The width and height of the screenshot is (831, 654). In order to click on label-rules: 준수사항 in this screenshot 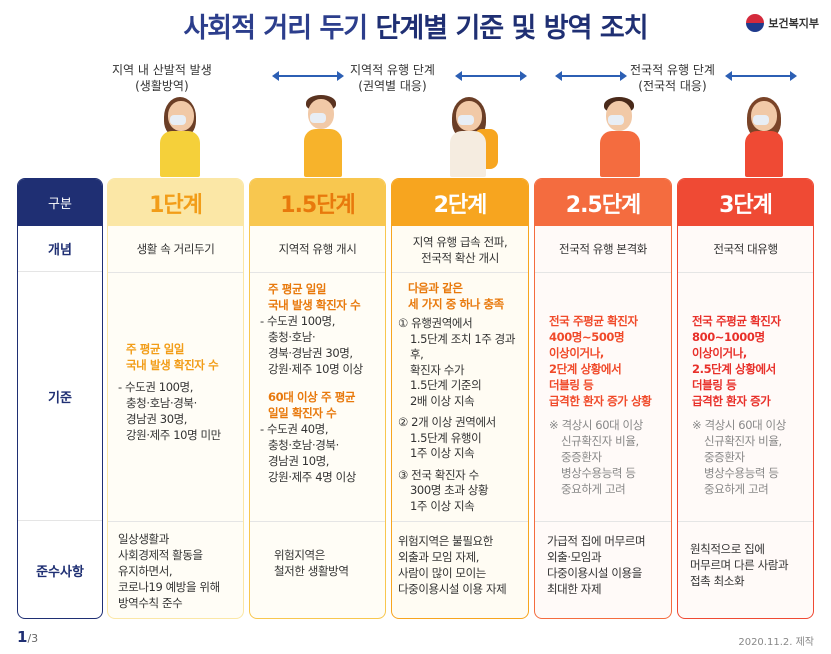, I will do `click(60, 572)`.